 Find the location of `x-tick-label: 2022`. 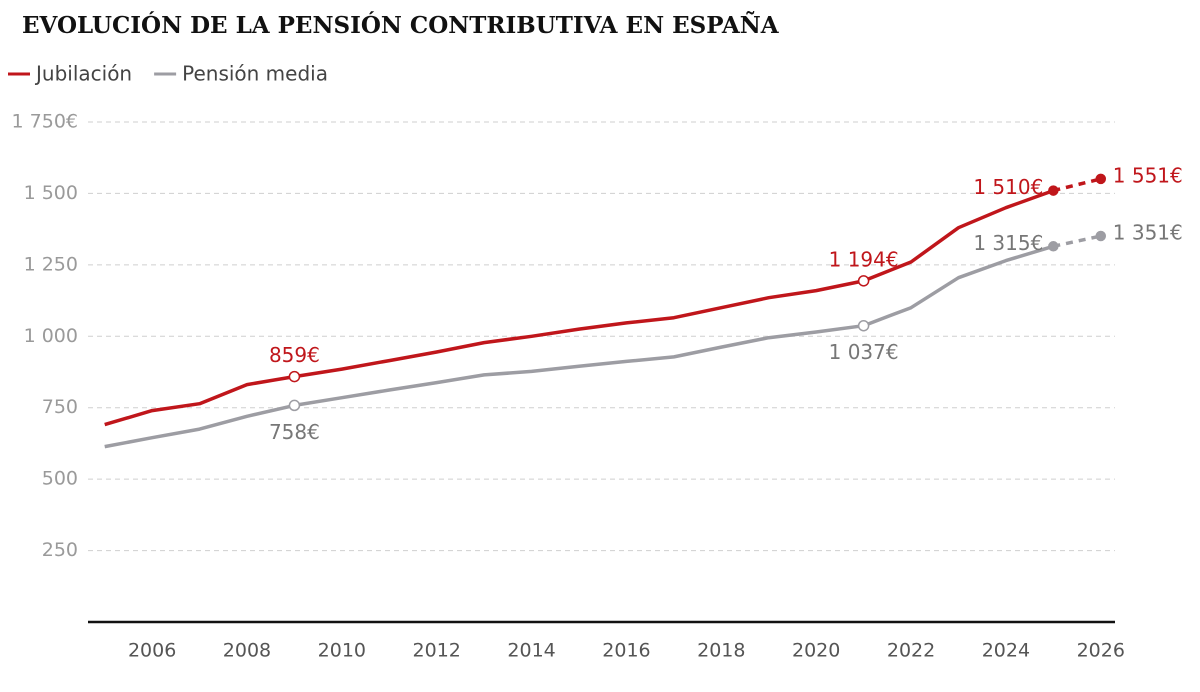

x-tick-label: 2022 is located at coordinates (911, 651).